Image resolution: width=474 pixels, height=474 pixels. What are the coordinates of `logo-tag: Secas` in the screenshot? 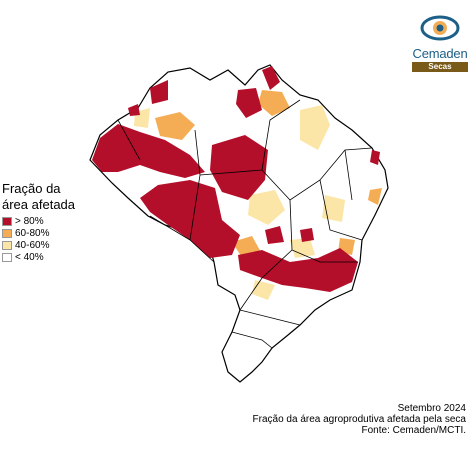 It's located at (440, 67).